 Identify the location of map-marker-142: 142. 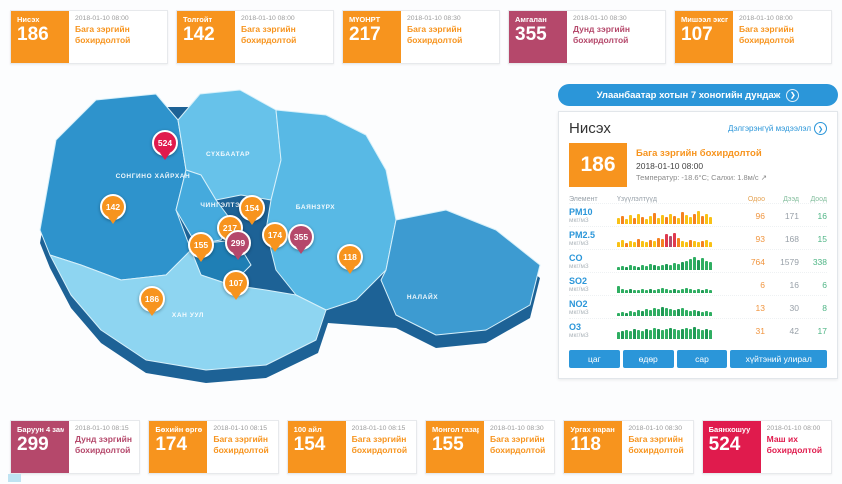
(113, 207).